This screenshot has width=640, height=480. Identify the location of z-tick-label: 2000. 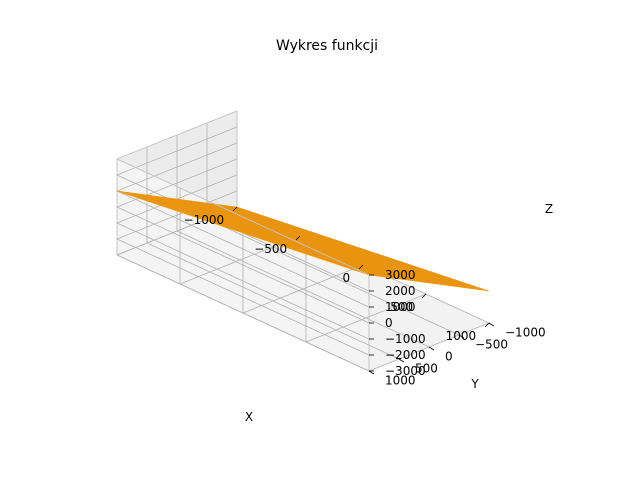
(400, 291).